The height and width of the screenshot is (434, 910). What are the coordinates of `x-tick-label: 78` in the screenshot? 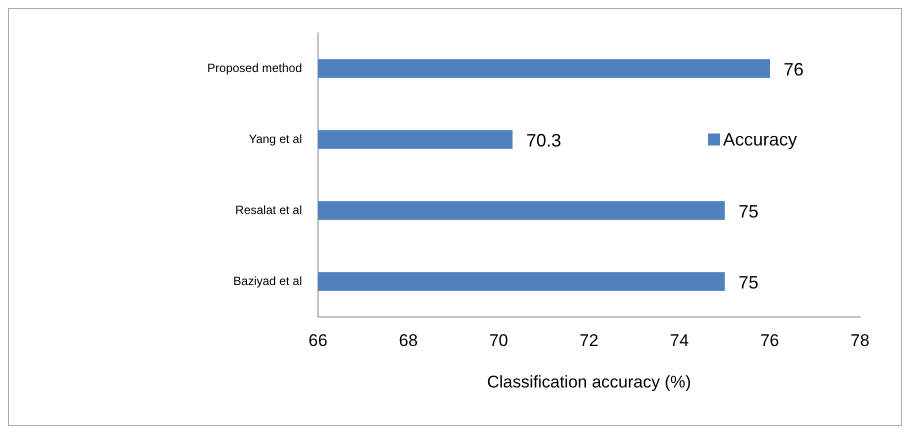 It's located at (860, 340).